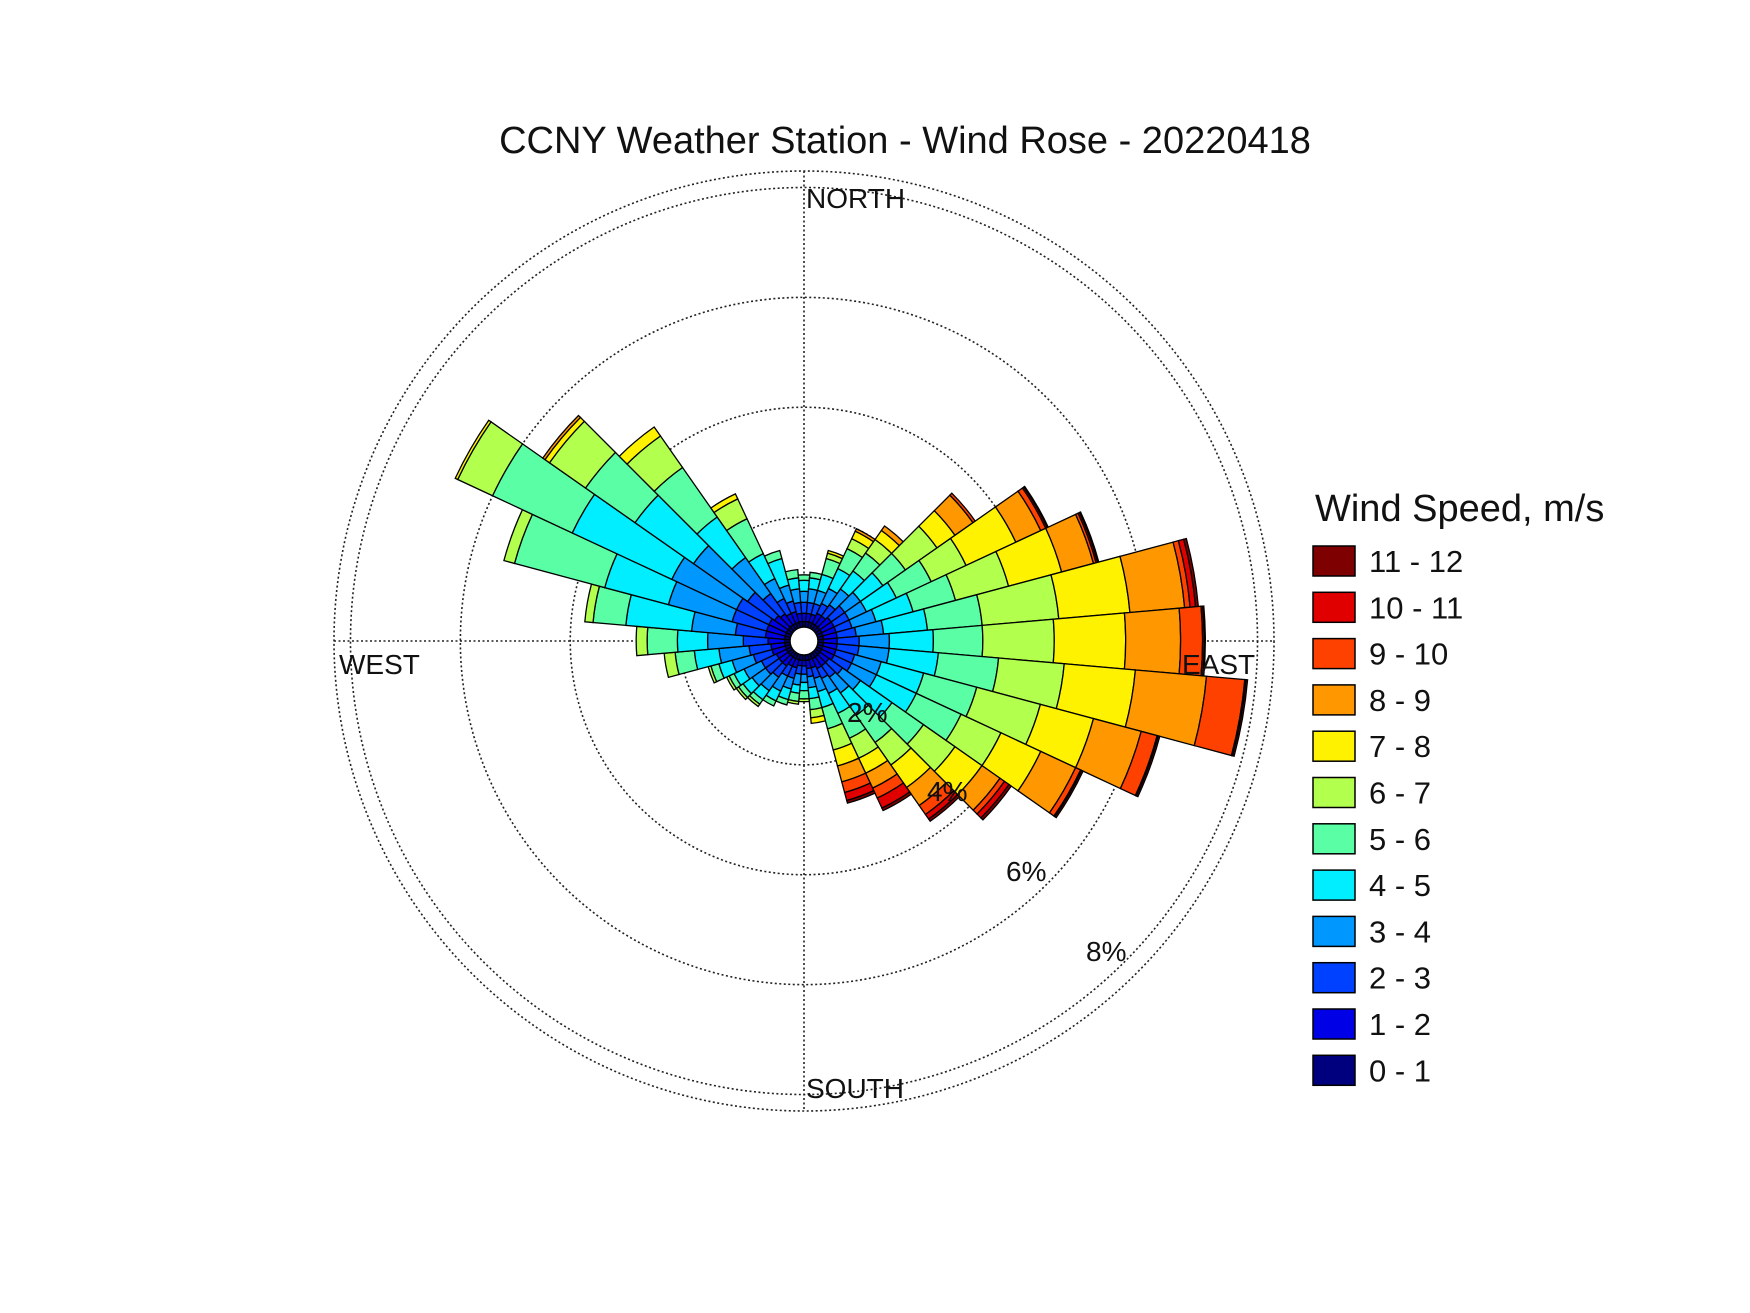 The width and height of the screenshot is (1750, 1313). What do you see at coordinates (855, 198) in the screenshot?
I see `direction-label-north: NORTH` at bounding box center [855, 198].